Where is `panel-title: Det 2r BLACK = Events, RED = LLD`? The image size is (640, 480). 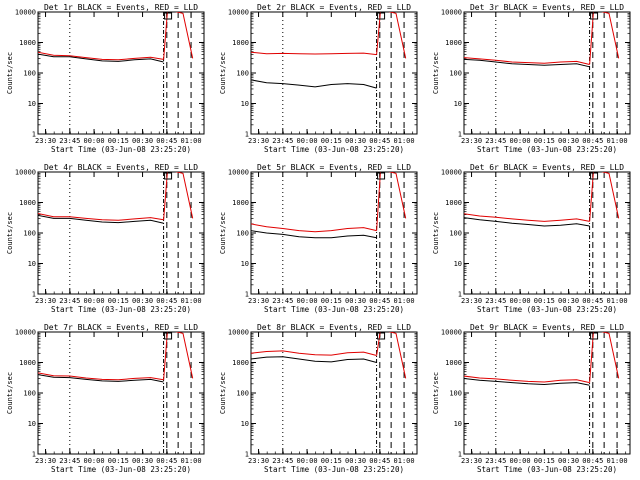
panel-title: Det 2r BLACK = Events, RED = LLD is located at coordinates (334, 7).